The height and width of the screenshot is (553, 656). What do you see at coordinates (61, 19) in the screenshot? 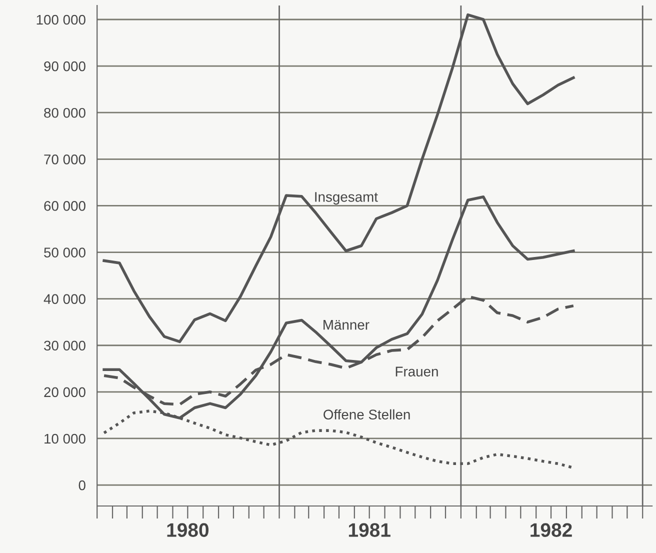
I see `y-tick-label: 100 000` at bounding box center [61, 19].